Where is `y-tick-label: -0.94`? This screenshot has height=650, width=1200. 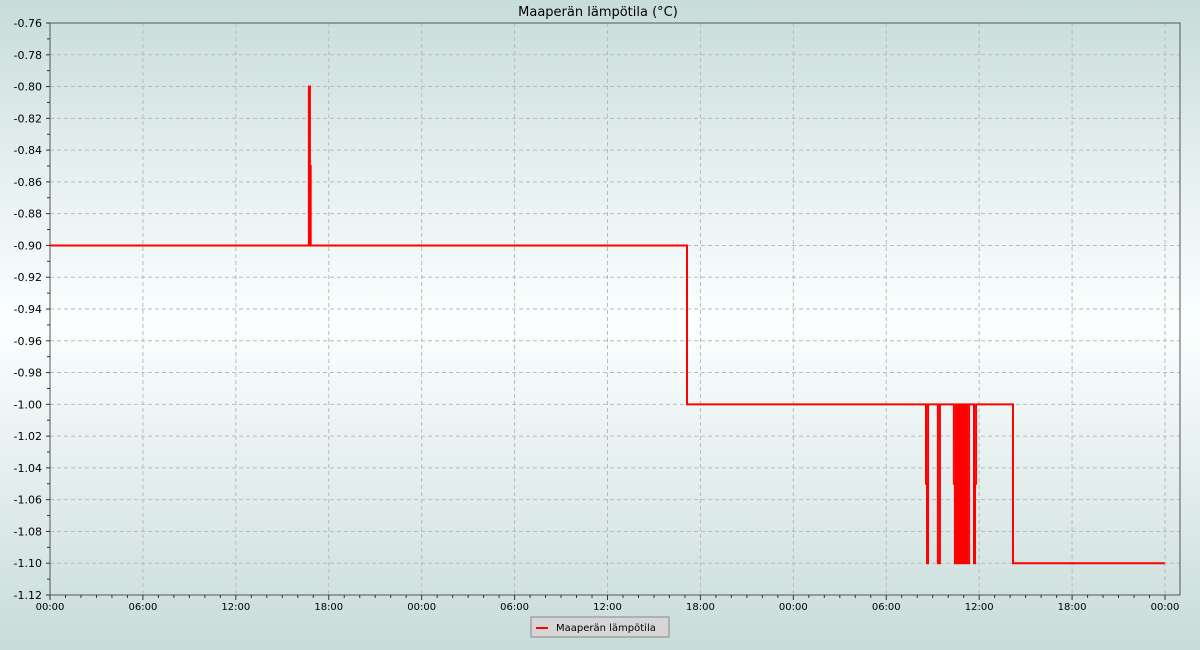 y-tick-label: -0.94 is located at coordinates (28, 309).